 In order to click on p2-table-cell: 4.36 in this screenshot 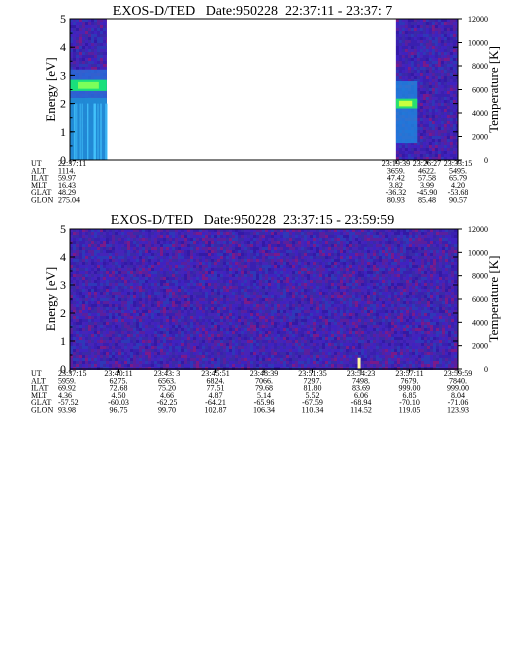, I will do `click(65, 395)`.